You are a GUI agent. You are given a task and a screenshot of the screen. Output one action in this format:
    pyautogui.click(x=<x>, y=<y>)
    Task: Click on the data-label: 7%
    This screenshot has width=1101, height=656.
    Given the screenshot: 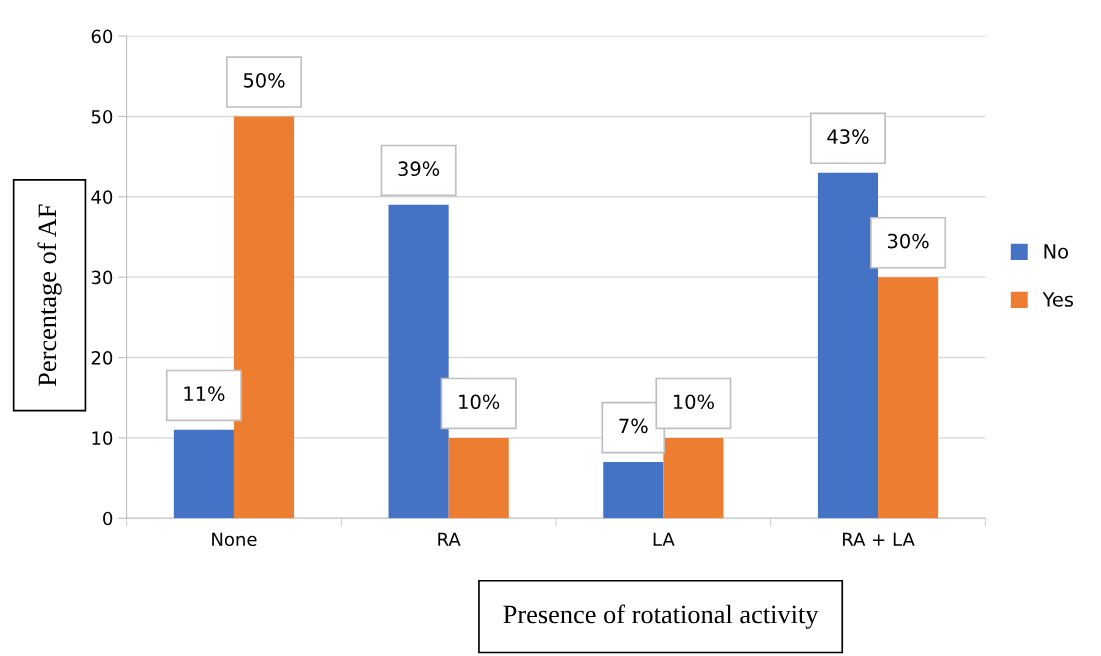 What is the action you would take?
    pyautogui.click(x=633, y=426)
    